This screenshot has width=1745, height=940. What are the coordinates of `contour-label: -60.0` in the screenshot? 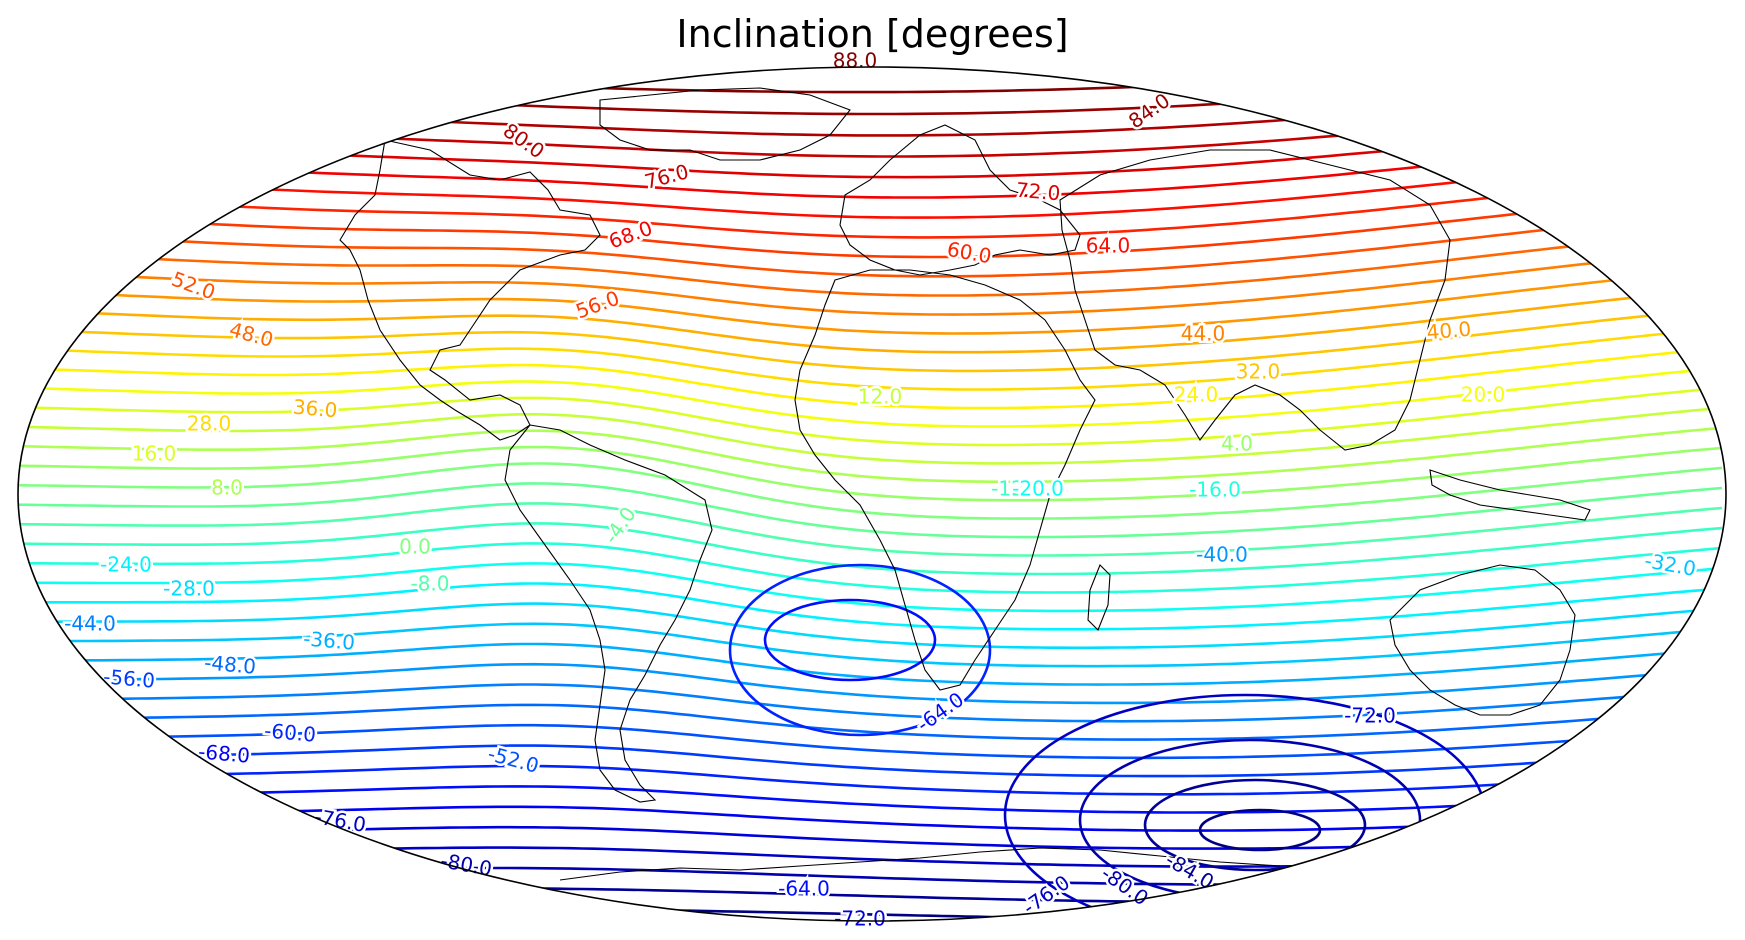 It's located at (290, 732).